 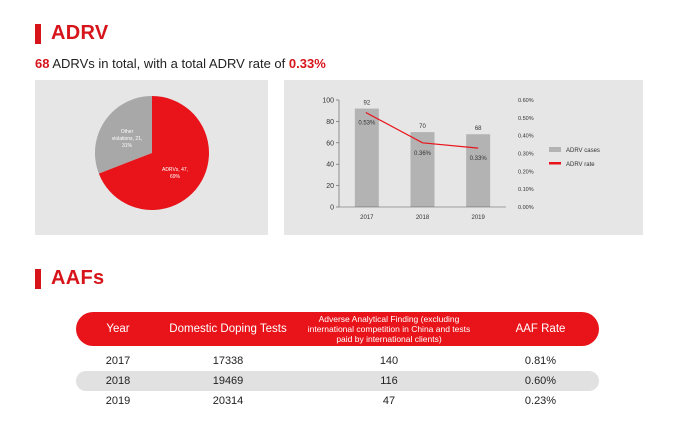 I want to click on bar-value-label: 70, so click(x=422, y=127).